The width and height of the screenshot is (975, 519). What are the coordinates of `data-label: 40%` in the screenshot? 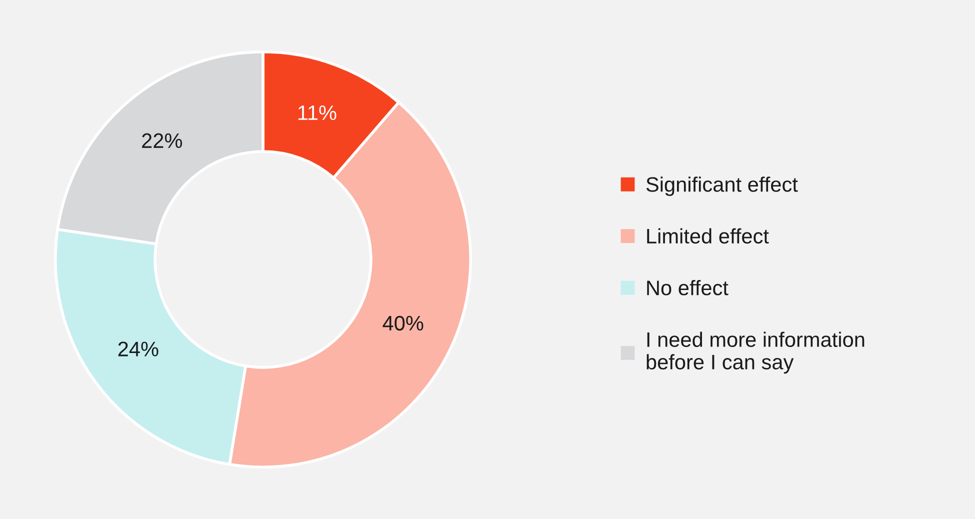 It's located at (403, 323).